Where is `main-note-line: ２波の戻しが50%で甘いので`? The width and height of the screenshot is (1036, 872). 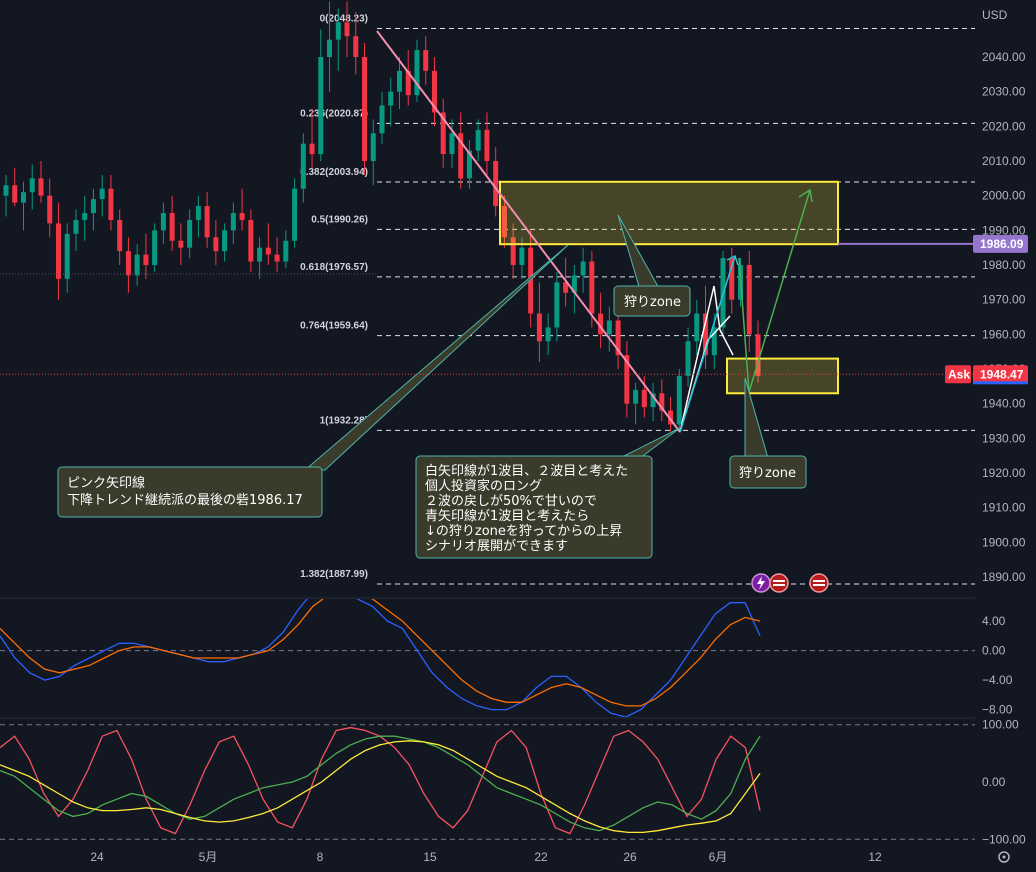 main-note-line: ２波の戻しが50%で甘いので is located at coordinates (511, 501).